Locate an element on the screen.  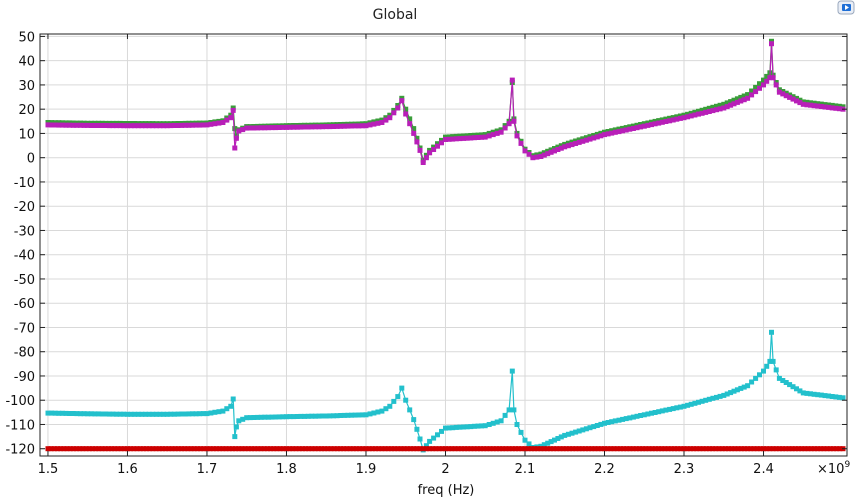
y-tick-label: -90 is located at coordinates (24, 377).